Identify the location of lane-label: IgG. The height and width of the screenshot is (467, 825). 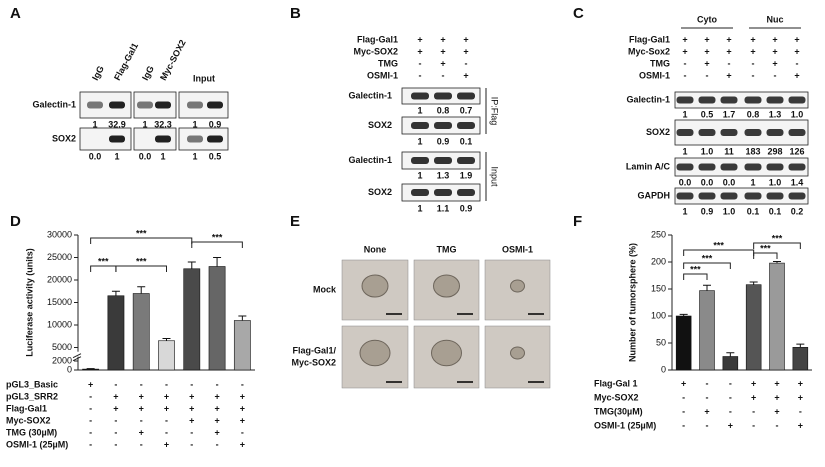
(148, 73).